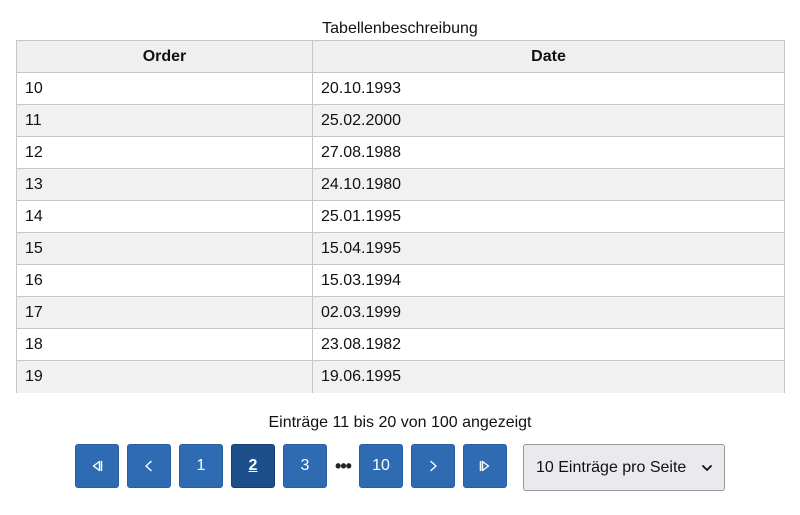  I want to click on last-page-button, so click(485, 466).